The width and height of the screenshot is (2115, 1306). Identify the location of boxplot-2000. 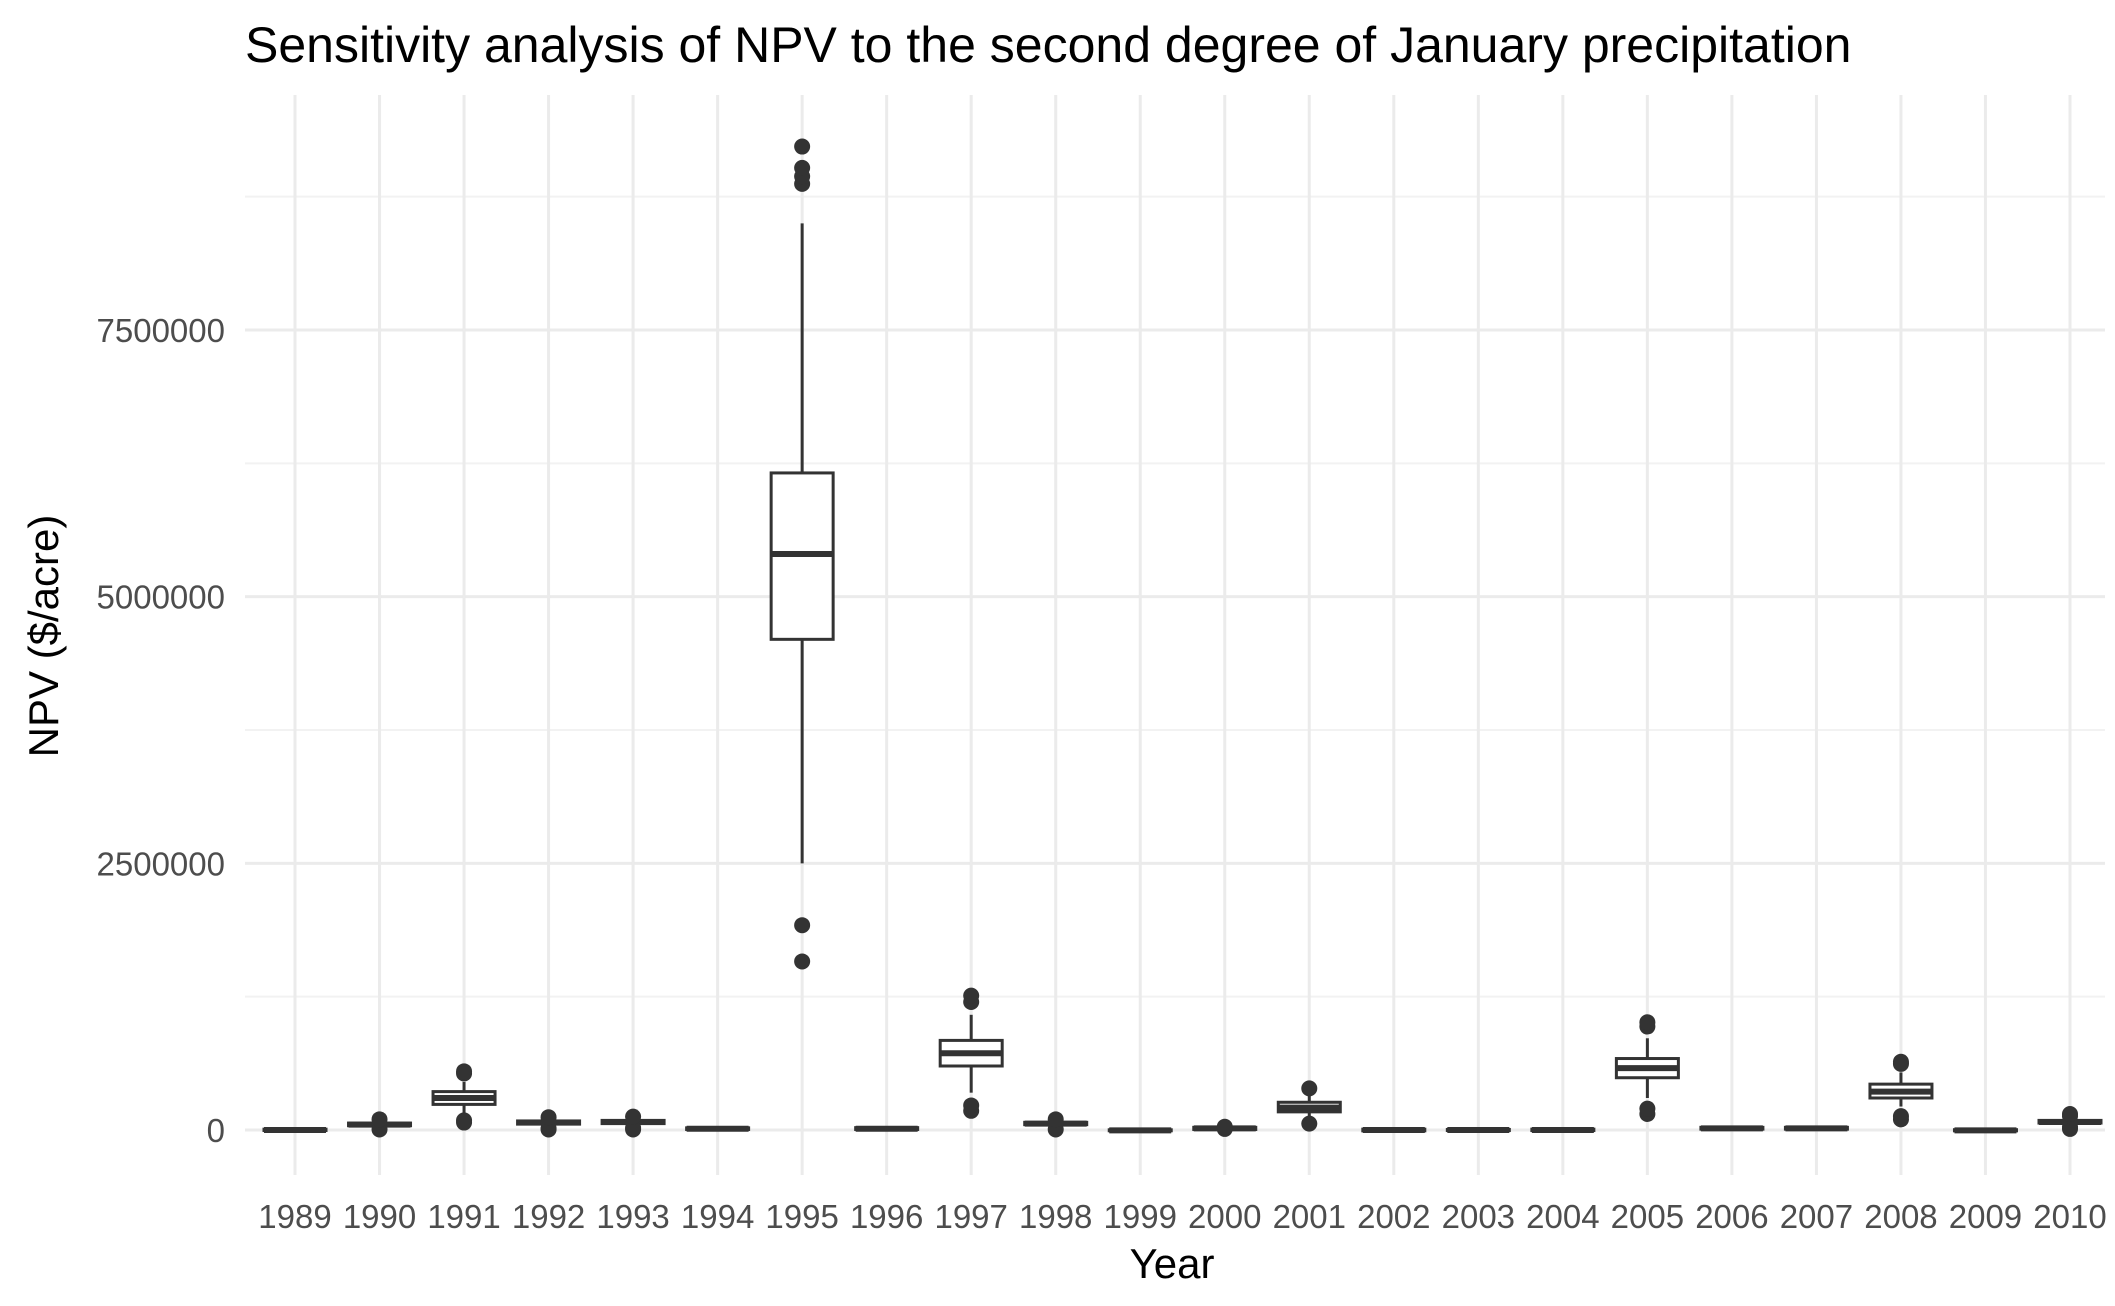
(1225, 1127).